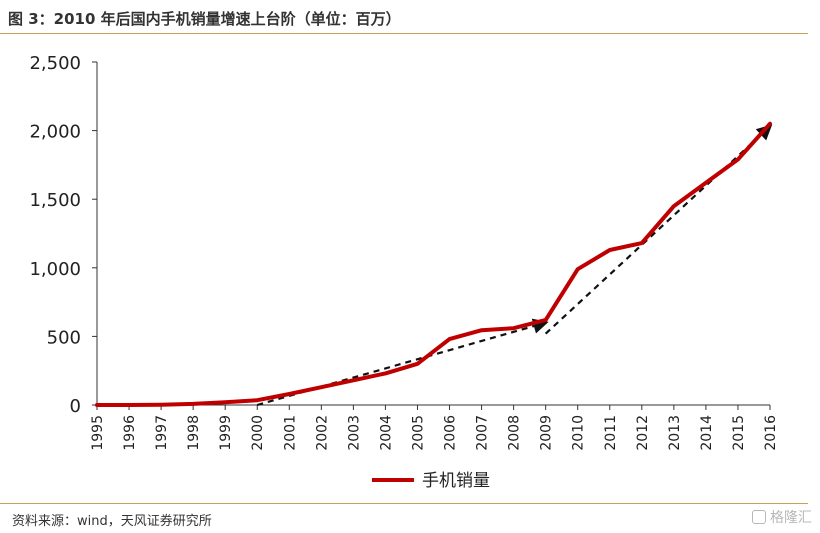 This screenshot has width=820, height=533. I want to click on y-axis-ticks: 0 500 1,000 1,500 2,000 2,500, so click(63, 235).